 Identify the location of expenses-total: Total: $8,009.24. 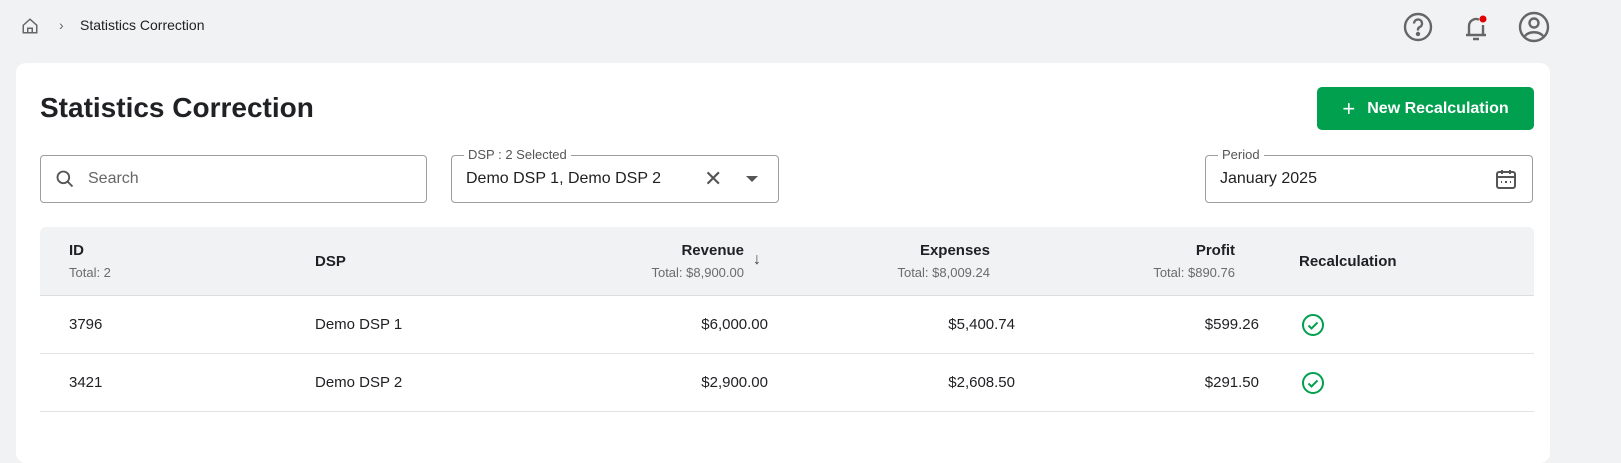
(943, 272).